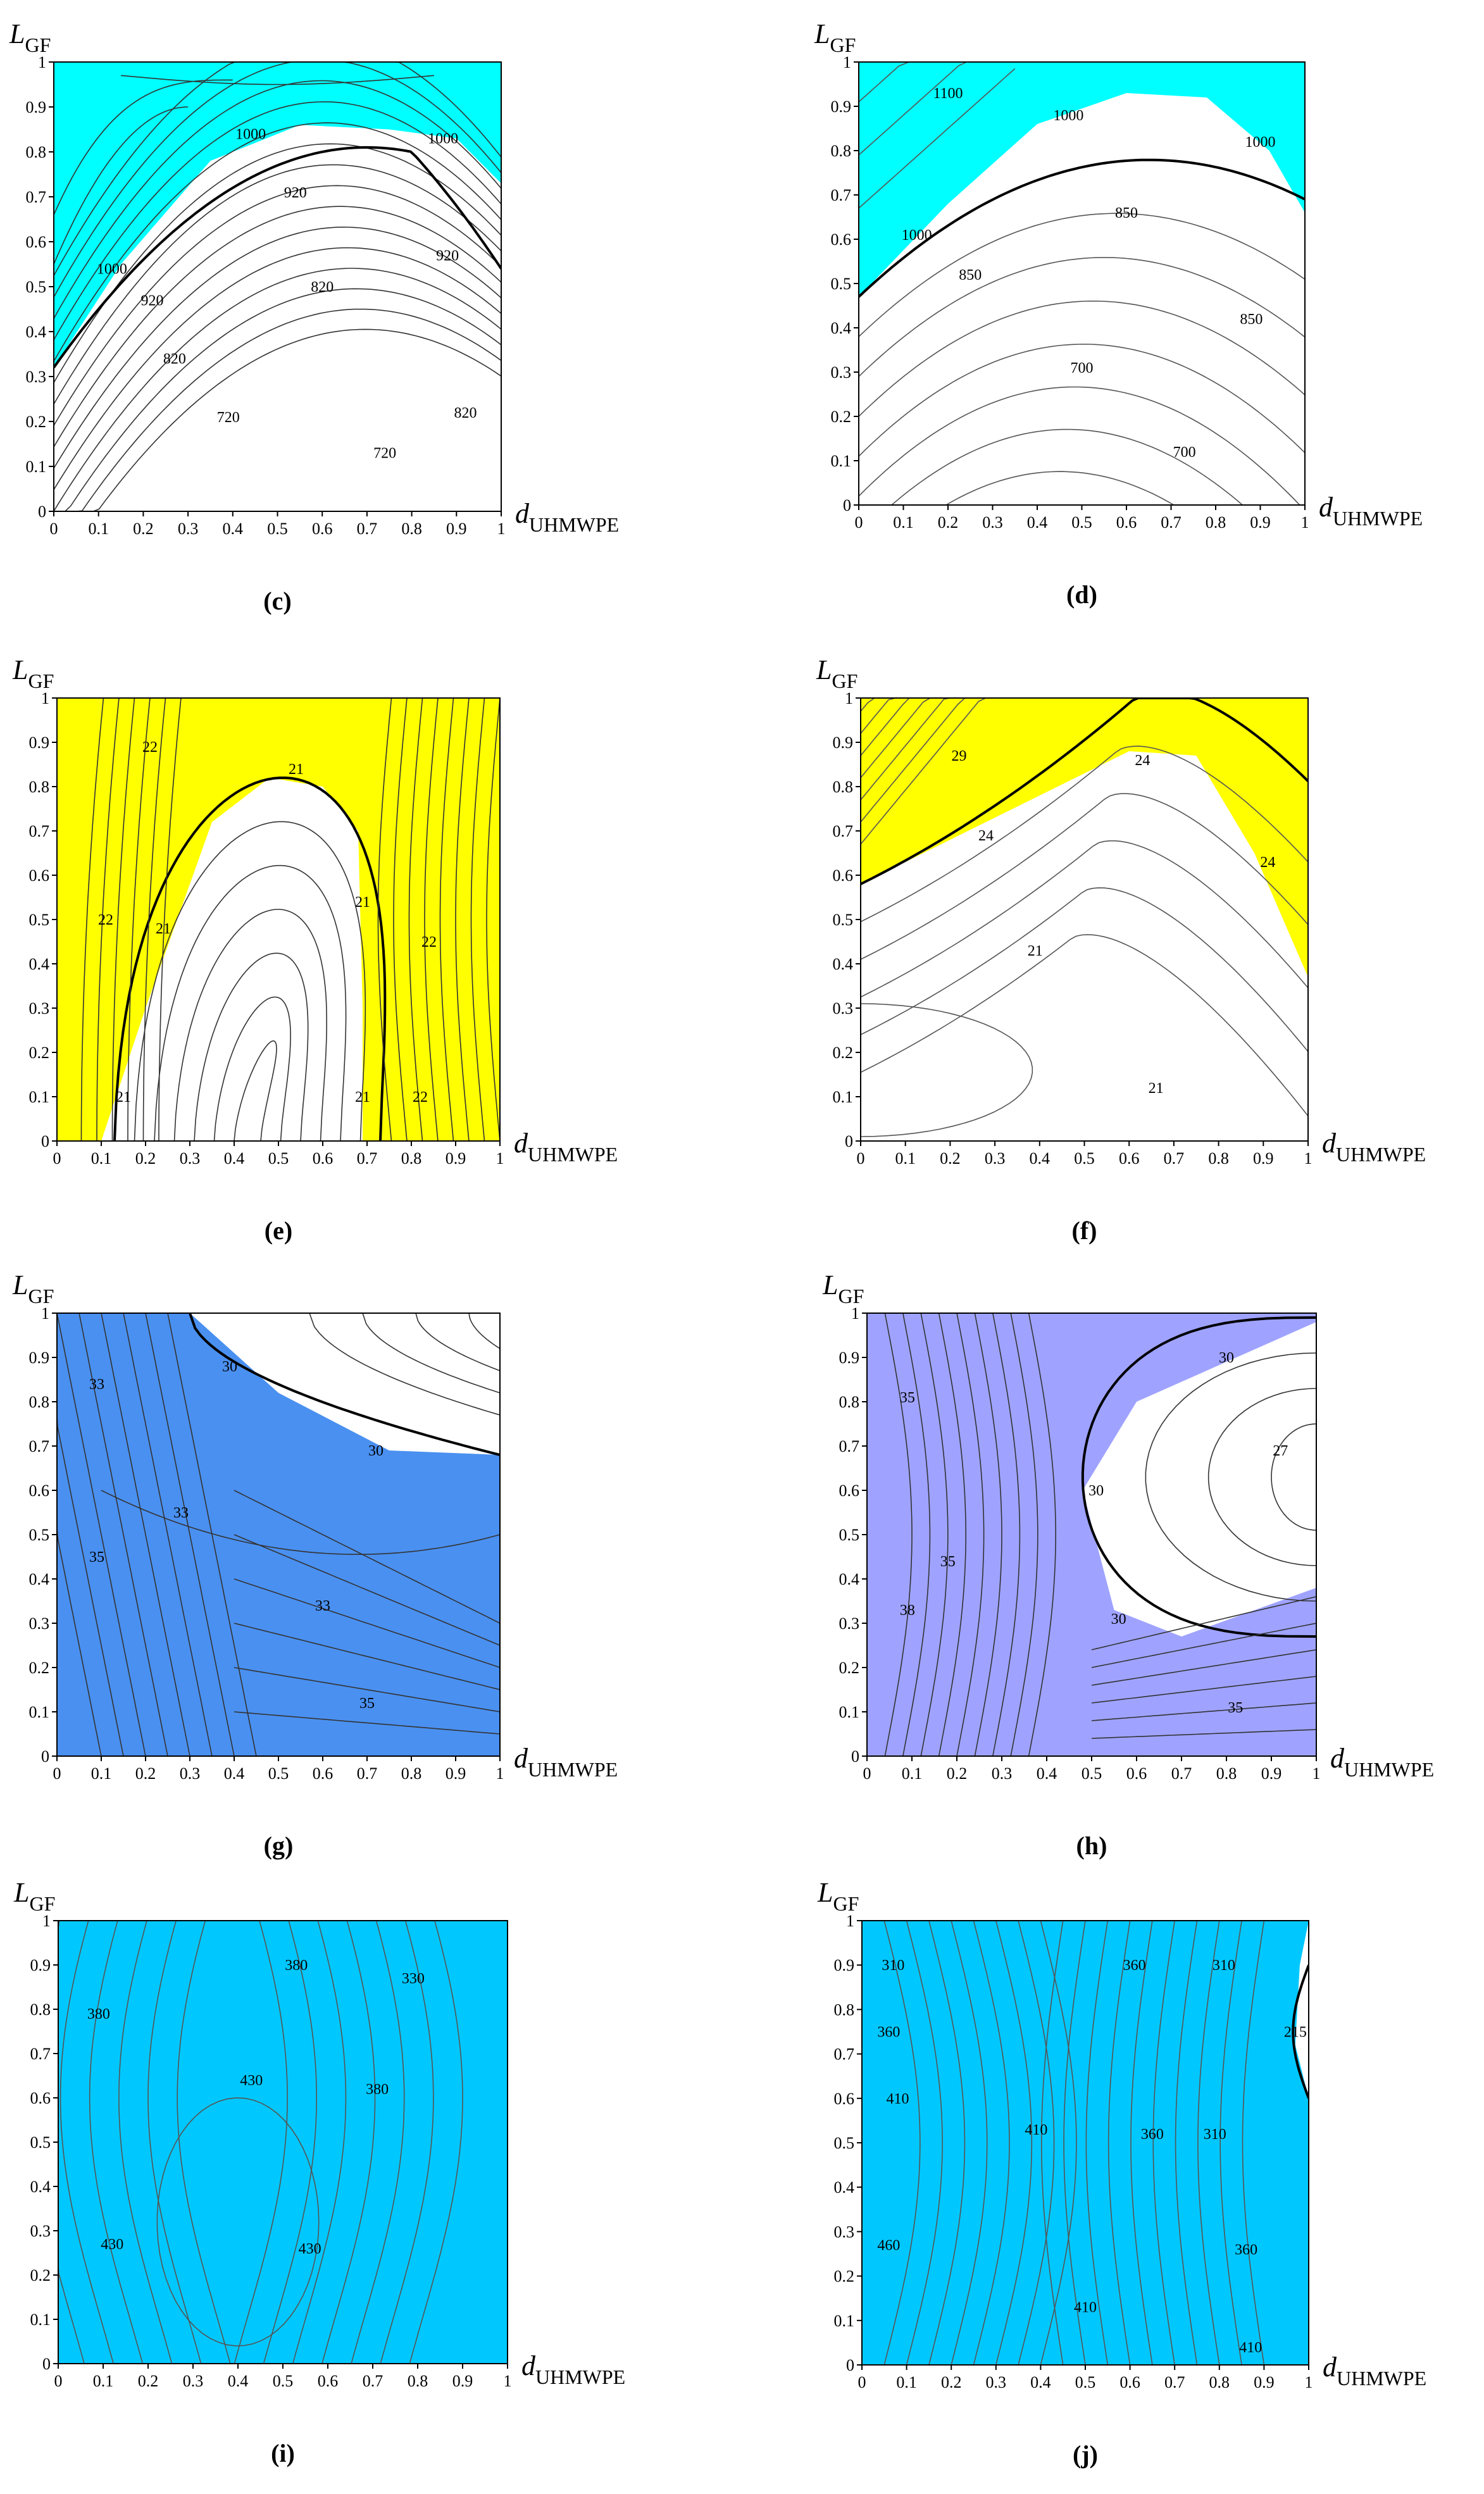 This screenshot has height=2494, width=1484. What do you see at coordinates (277, 601) in the screenshot?
I see `panel-label: (c)` at bounding box center [277, 601].